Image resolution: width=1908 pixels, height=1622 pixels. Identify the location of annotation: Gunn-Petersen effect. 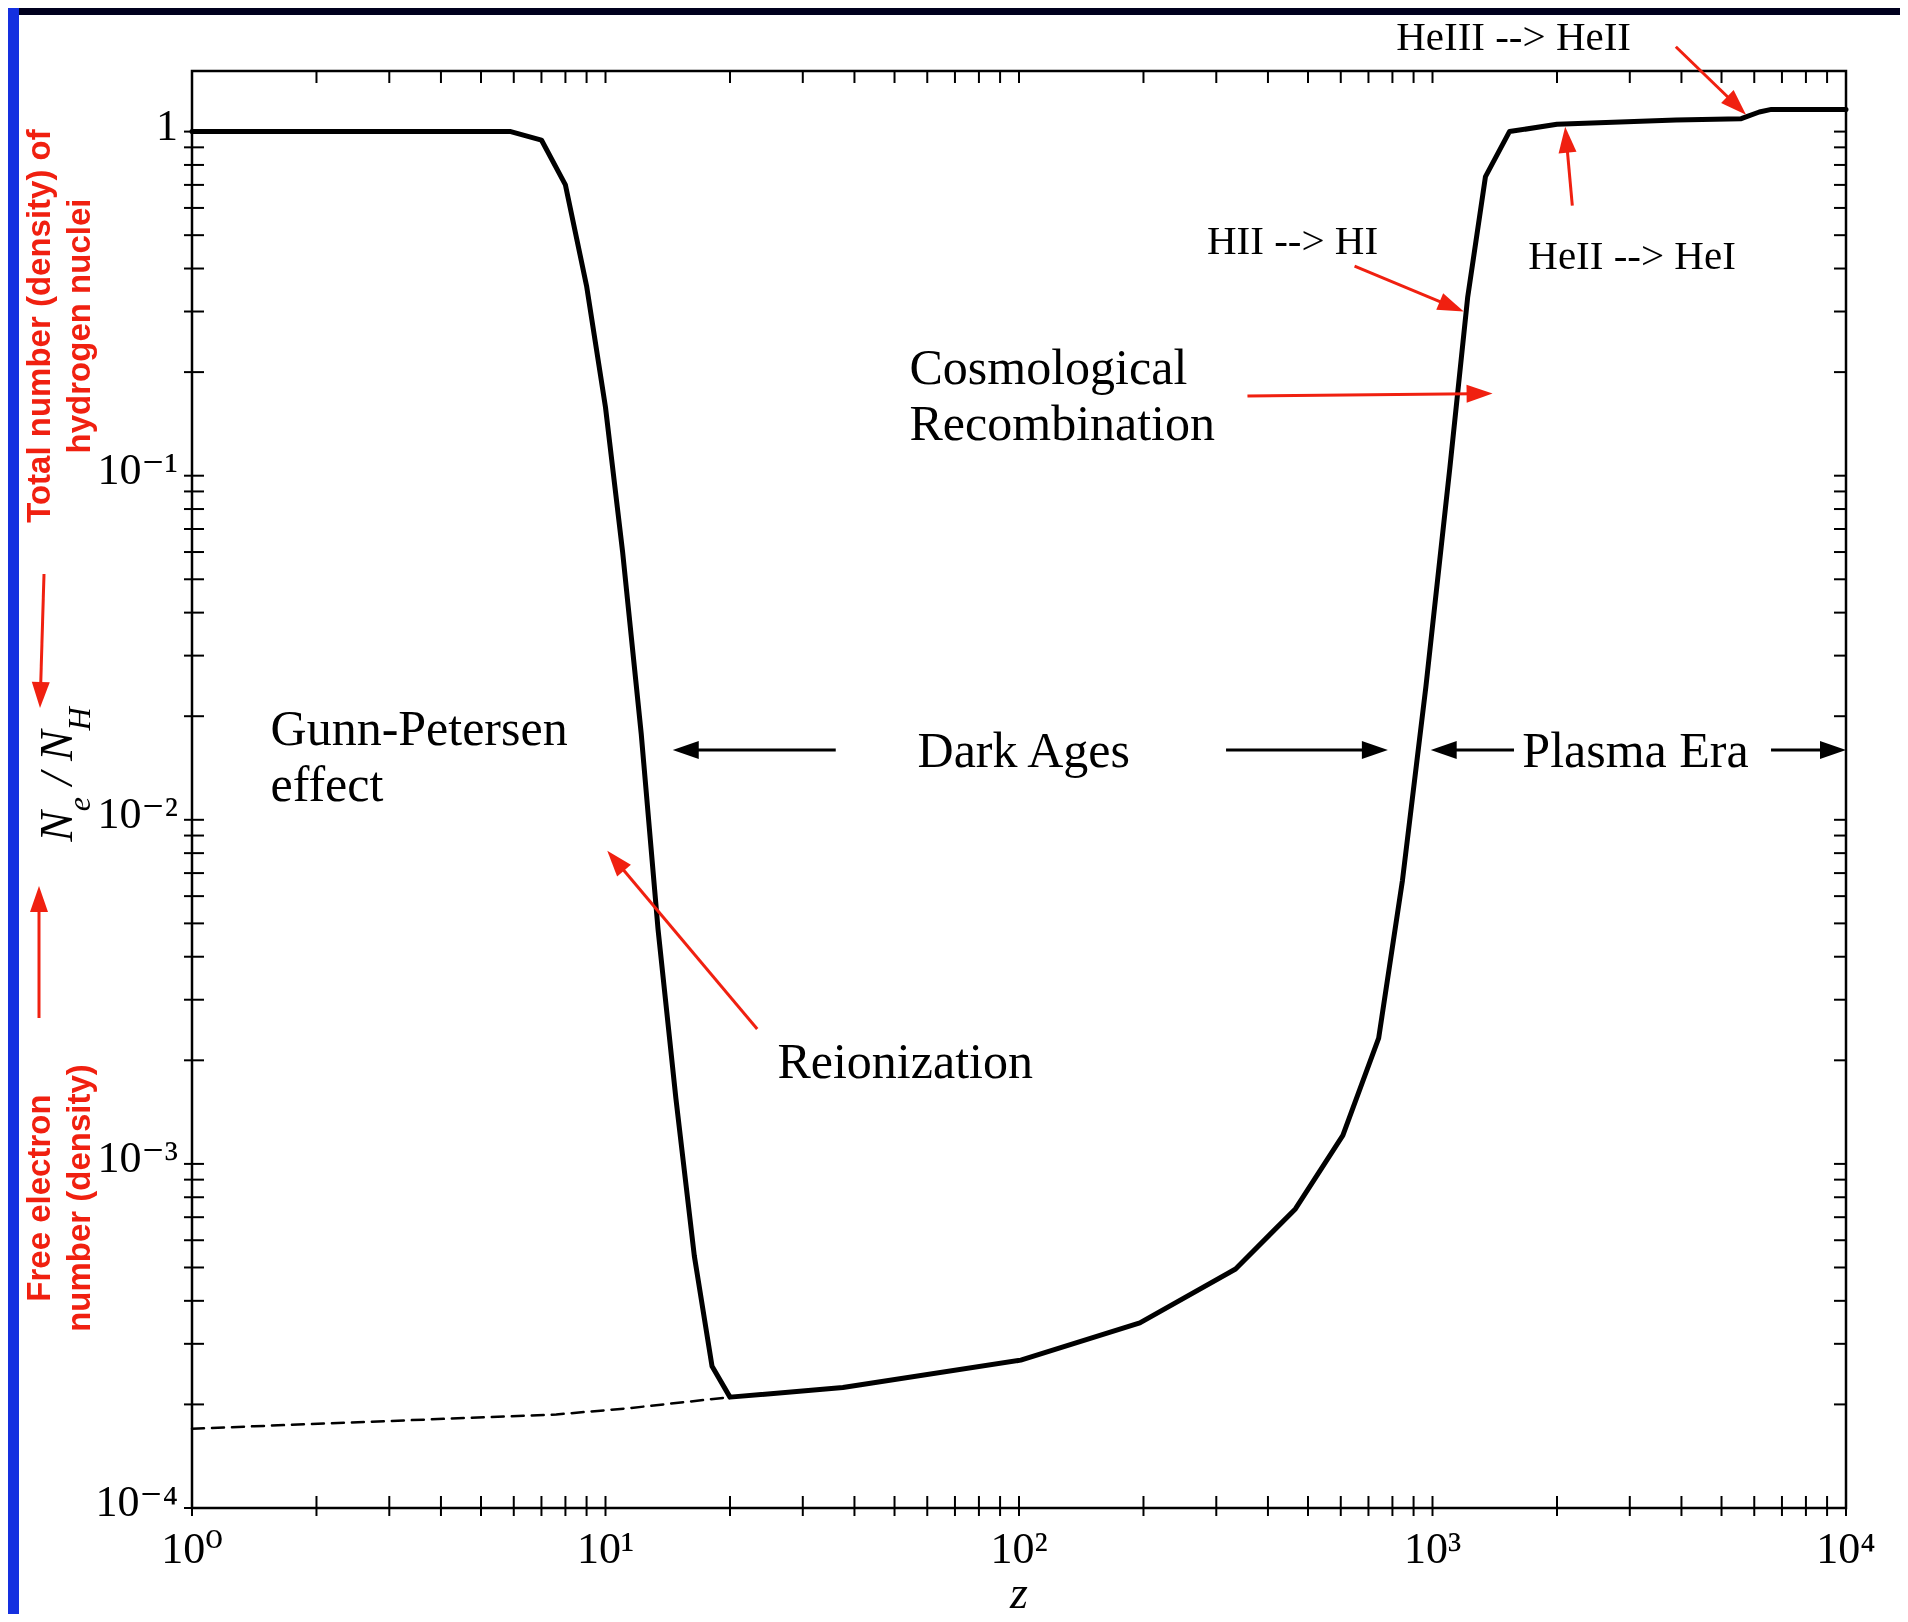
(419, 756).